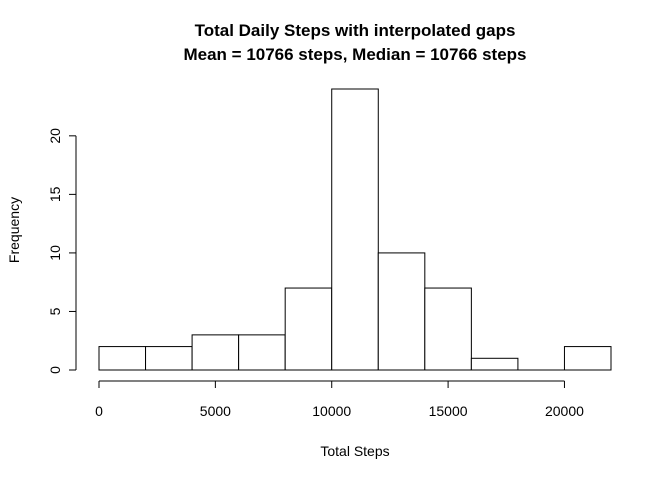  I want to click on y-tick-label: 20, so click(55, 136).